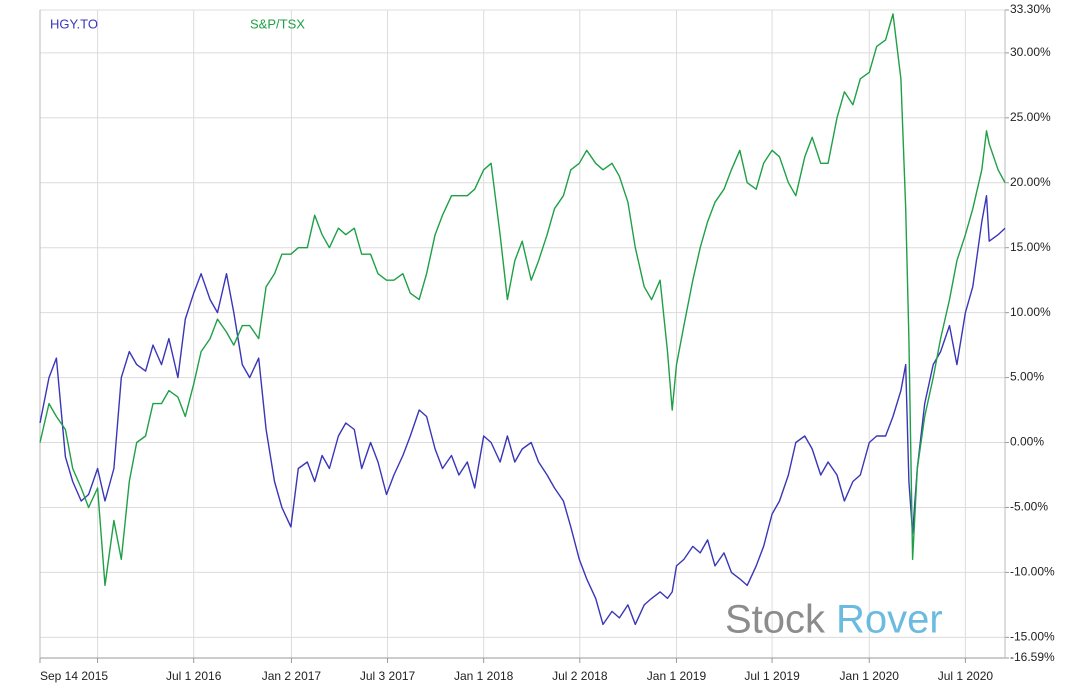 Image resolution: width=1074 pixels, height=696 pixels. What do you see at coordinates (1032, 637) in the screenshot?
I see `y-tick-label: -15.00%` at bounding box center [1032, 637].